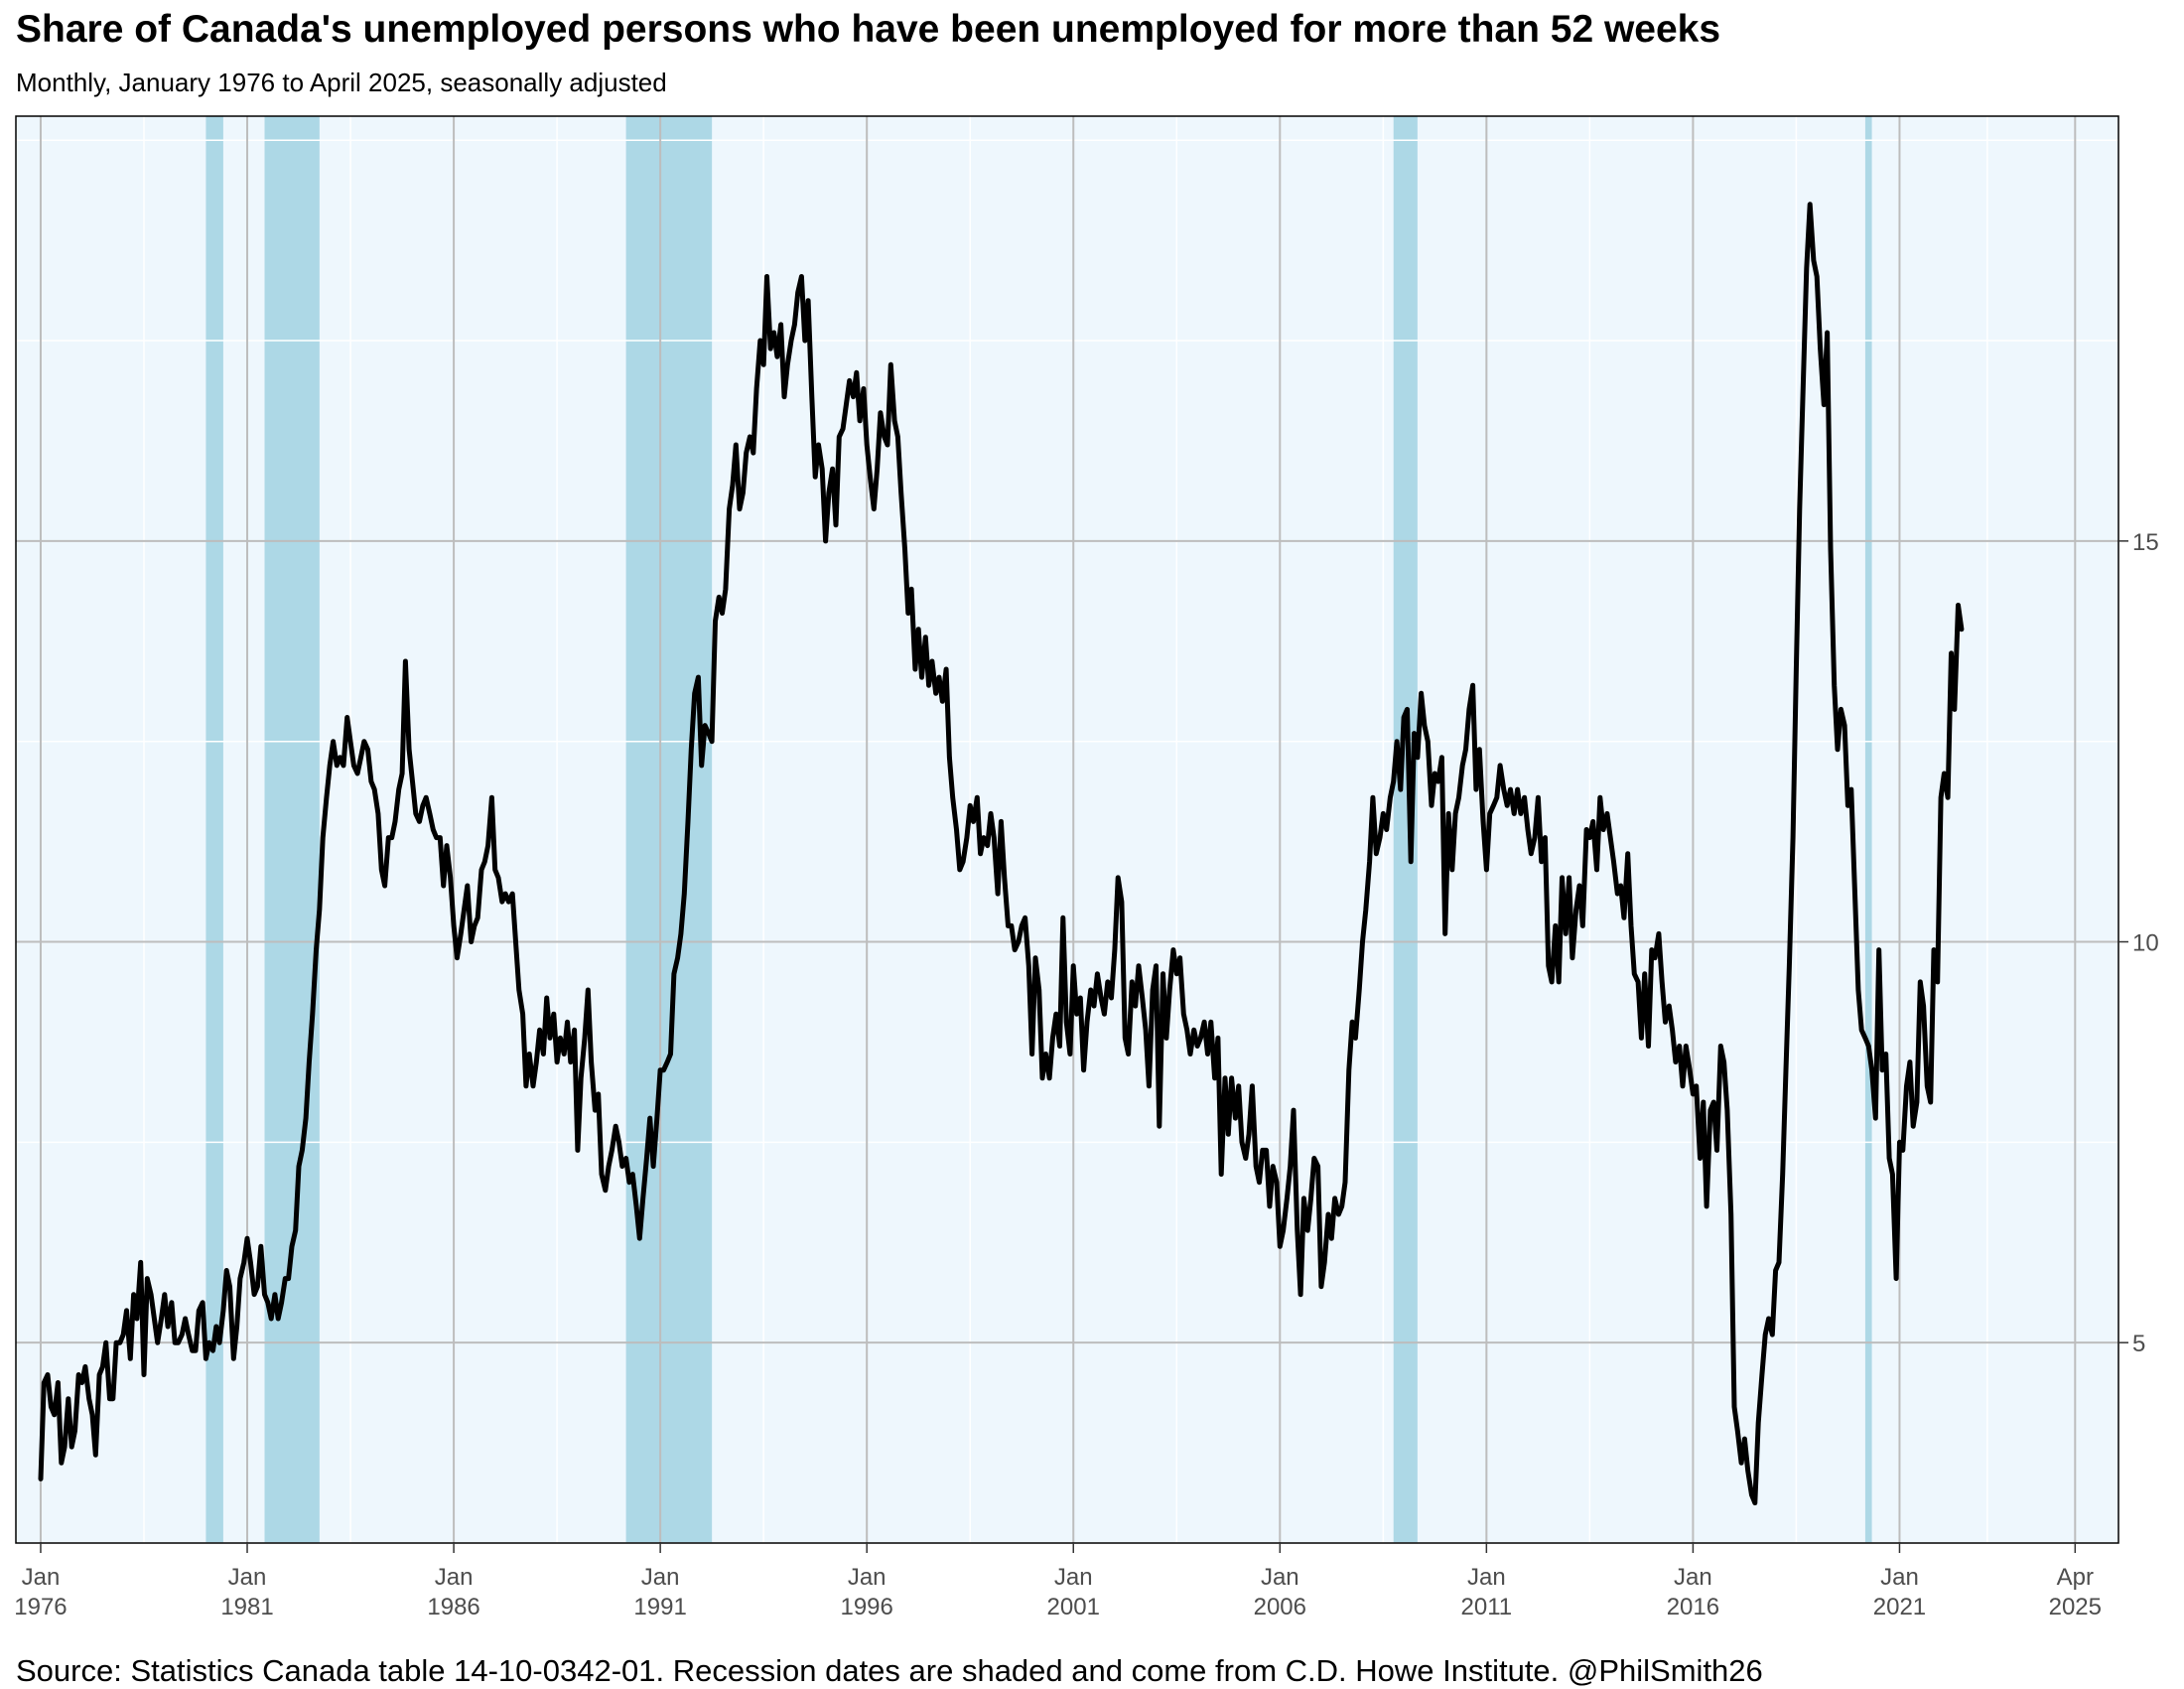  What do you see at coordinates (40, 1607) in the screenshot?
I see `x-tick-label-year: 1976` at bounding box center [40, 1607].